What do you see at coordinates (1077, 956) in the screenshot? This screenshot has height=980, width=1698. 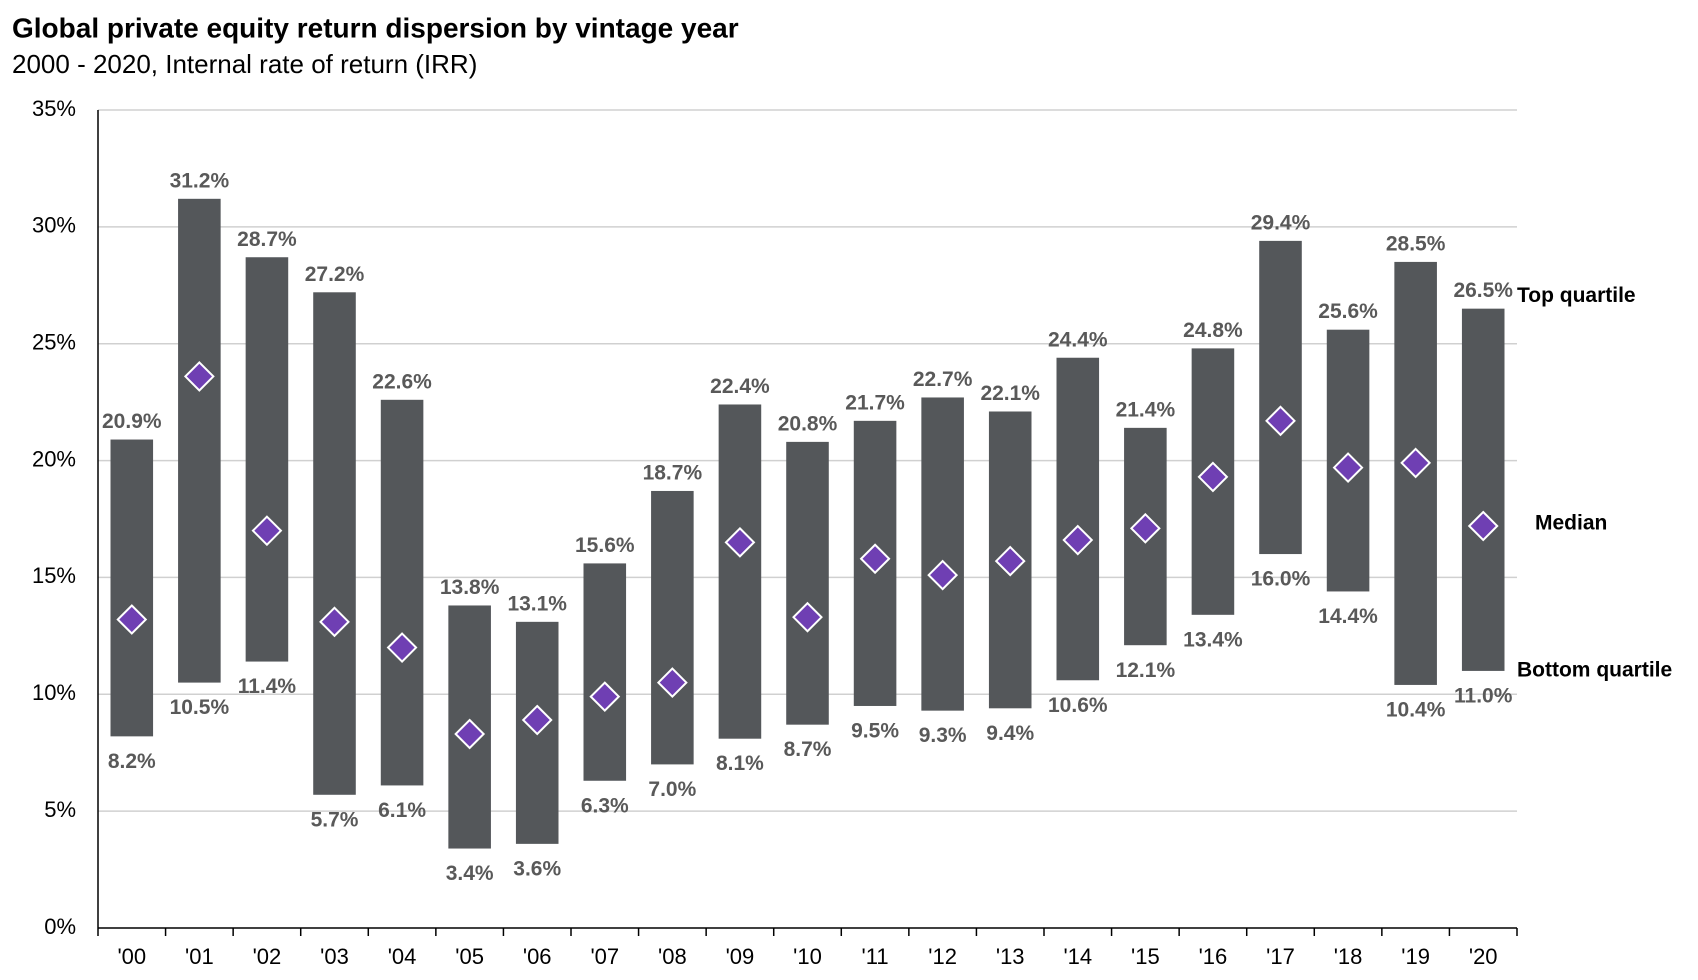 I see `x-tick-label: '14` at bounding box center [1077, 956].